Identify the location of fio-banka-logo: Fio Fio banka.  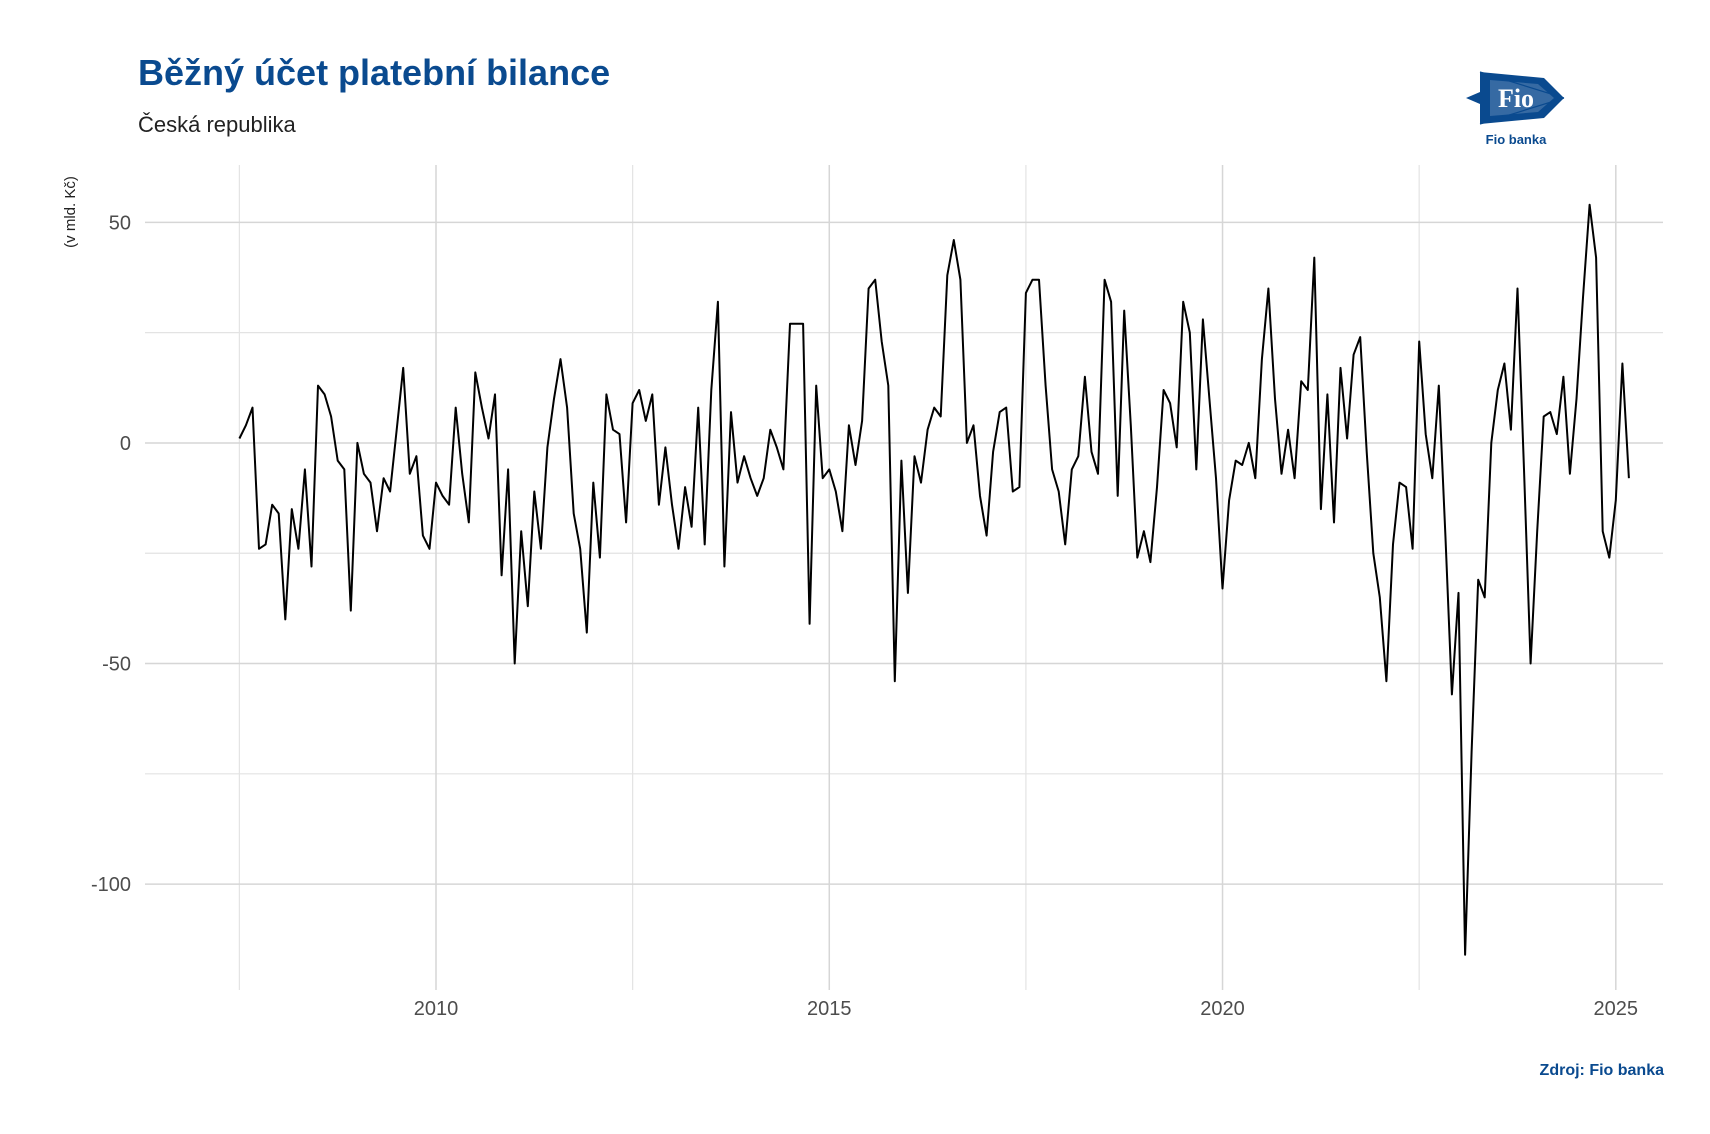
(1516, 108).